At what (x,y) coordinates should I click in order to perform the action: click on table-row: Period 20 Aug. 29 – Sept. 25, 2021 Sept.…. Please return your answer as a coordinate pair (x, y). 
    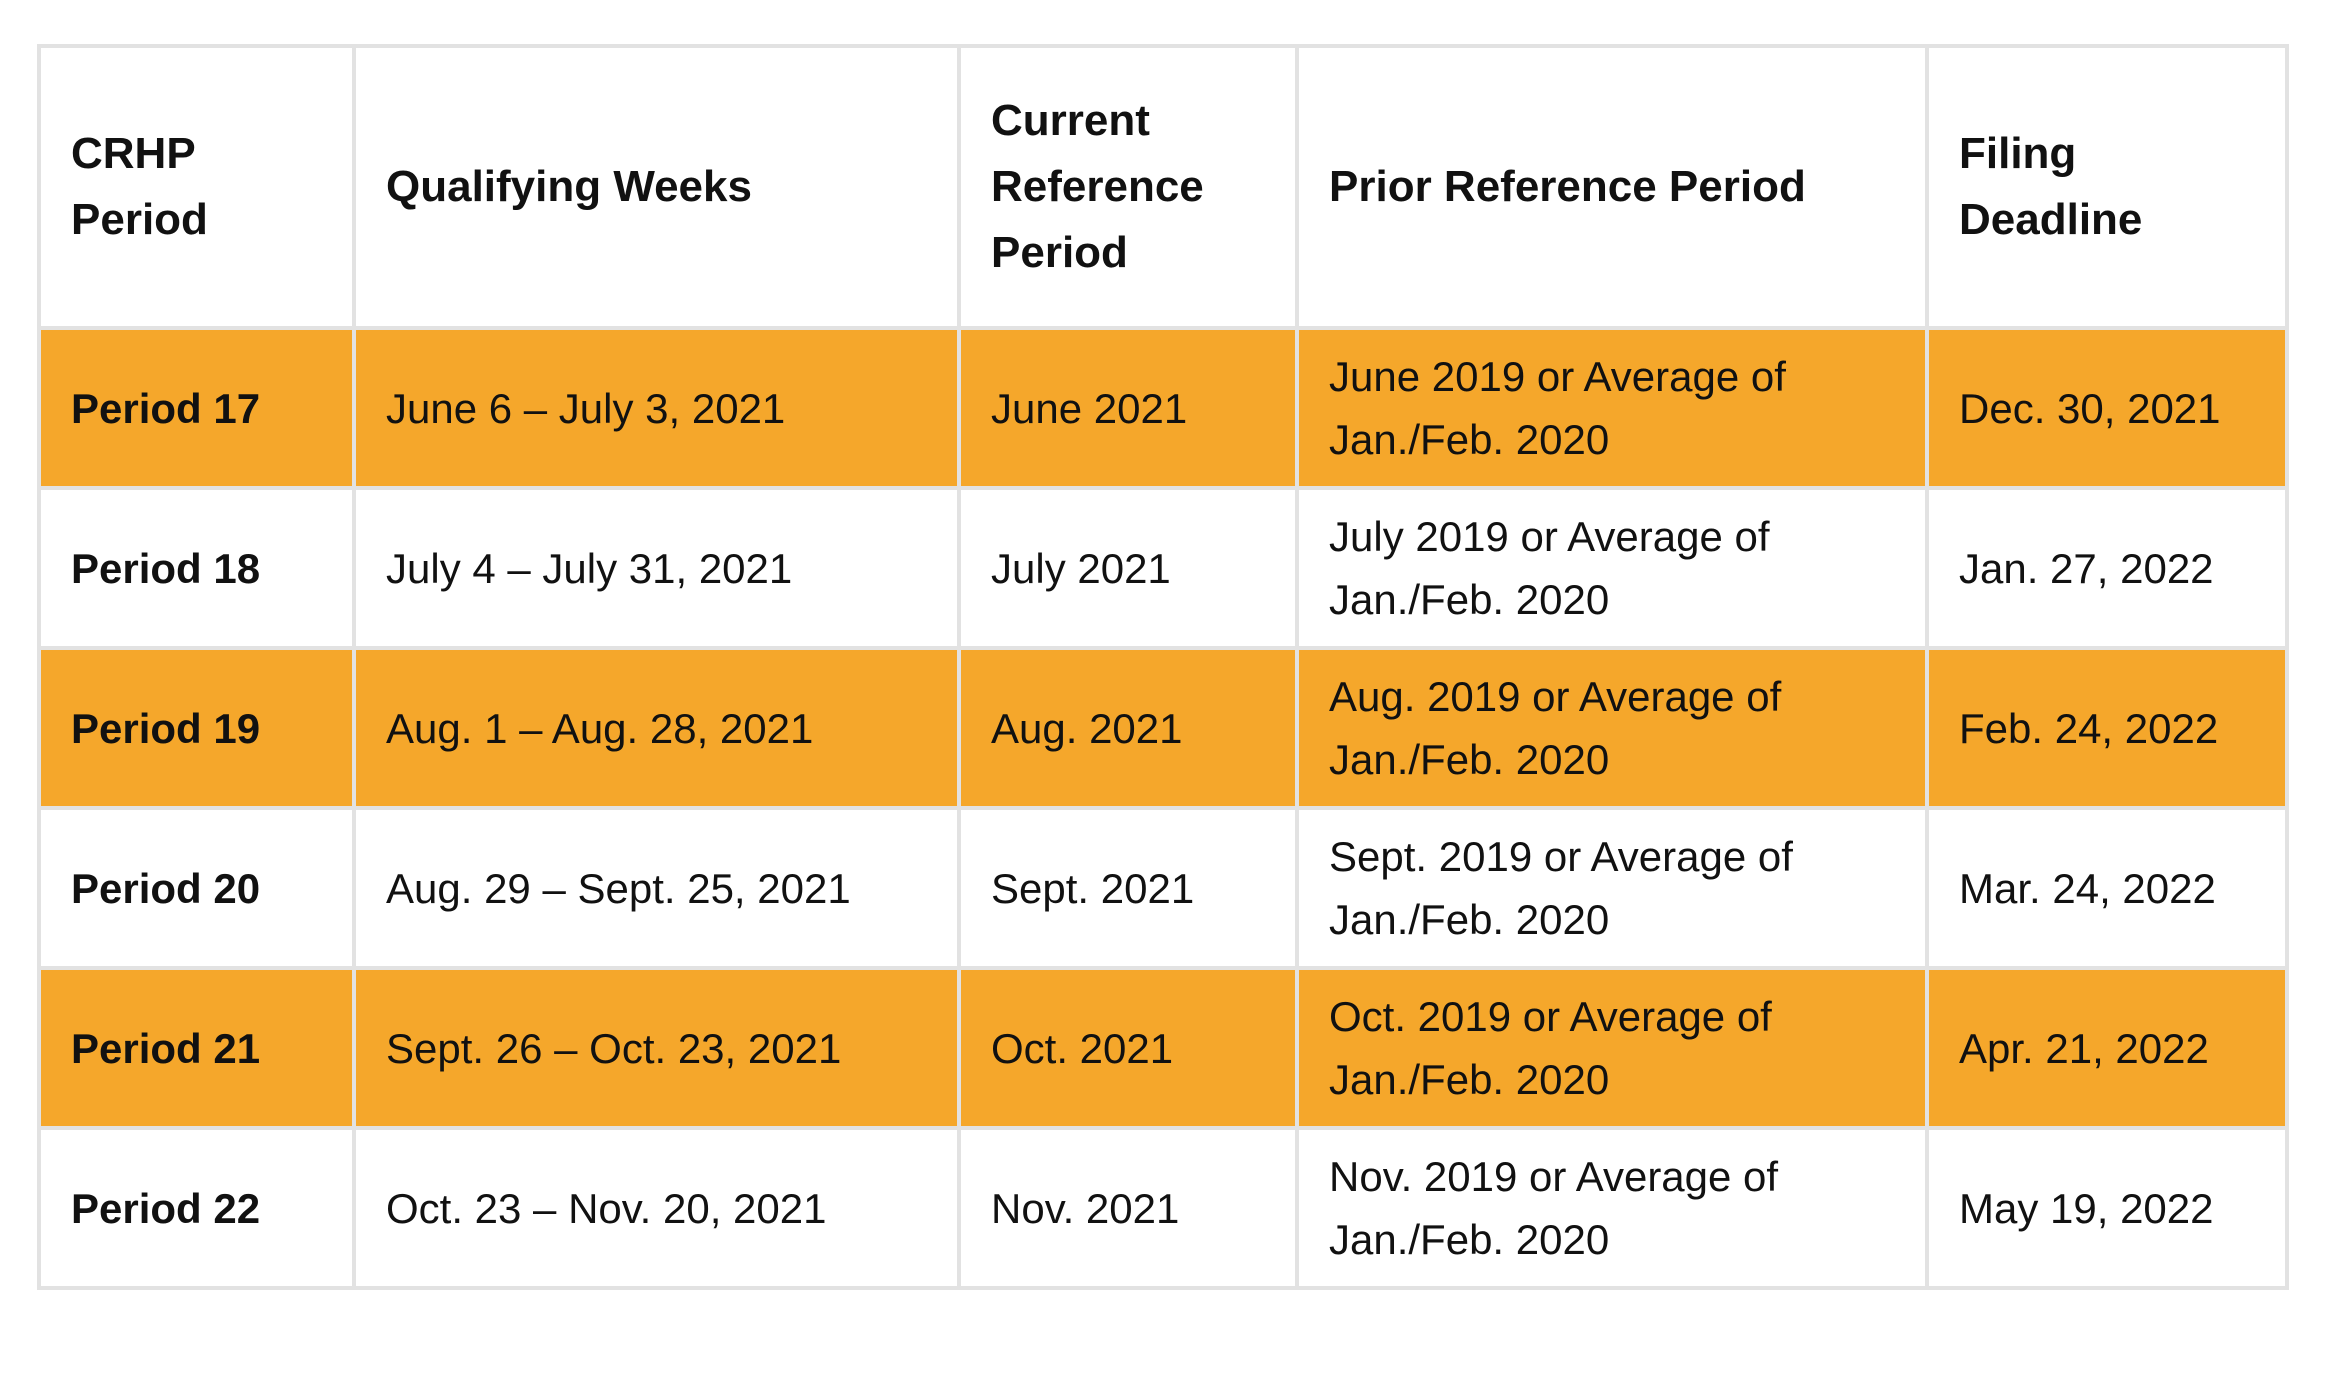
    Looking at the image, I should click on (1163, 888).